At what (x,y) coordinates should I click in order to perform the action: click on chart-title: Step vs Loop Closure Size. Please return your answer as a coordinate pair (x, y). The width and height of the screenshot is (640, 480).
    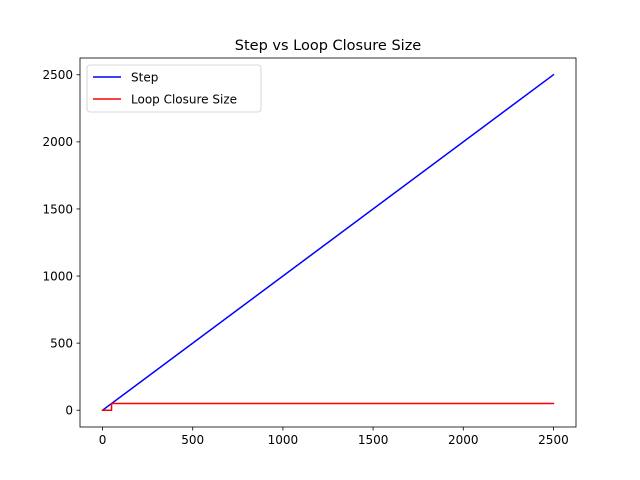
    Looking at the image, I should click on (328, 46).